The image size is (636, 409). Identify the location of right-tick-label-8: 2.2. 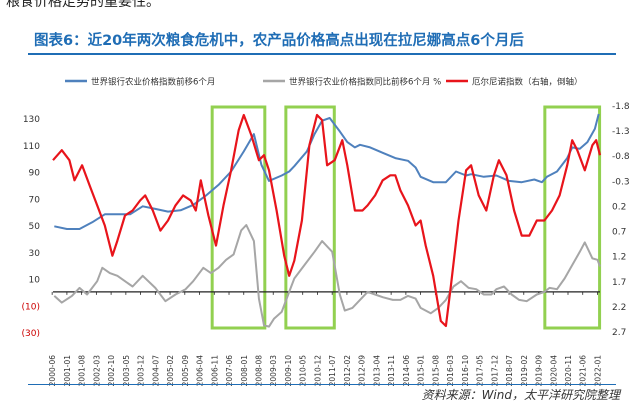
(619, 308).